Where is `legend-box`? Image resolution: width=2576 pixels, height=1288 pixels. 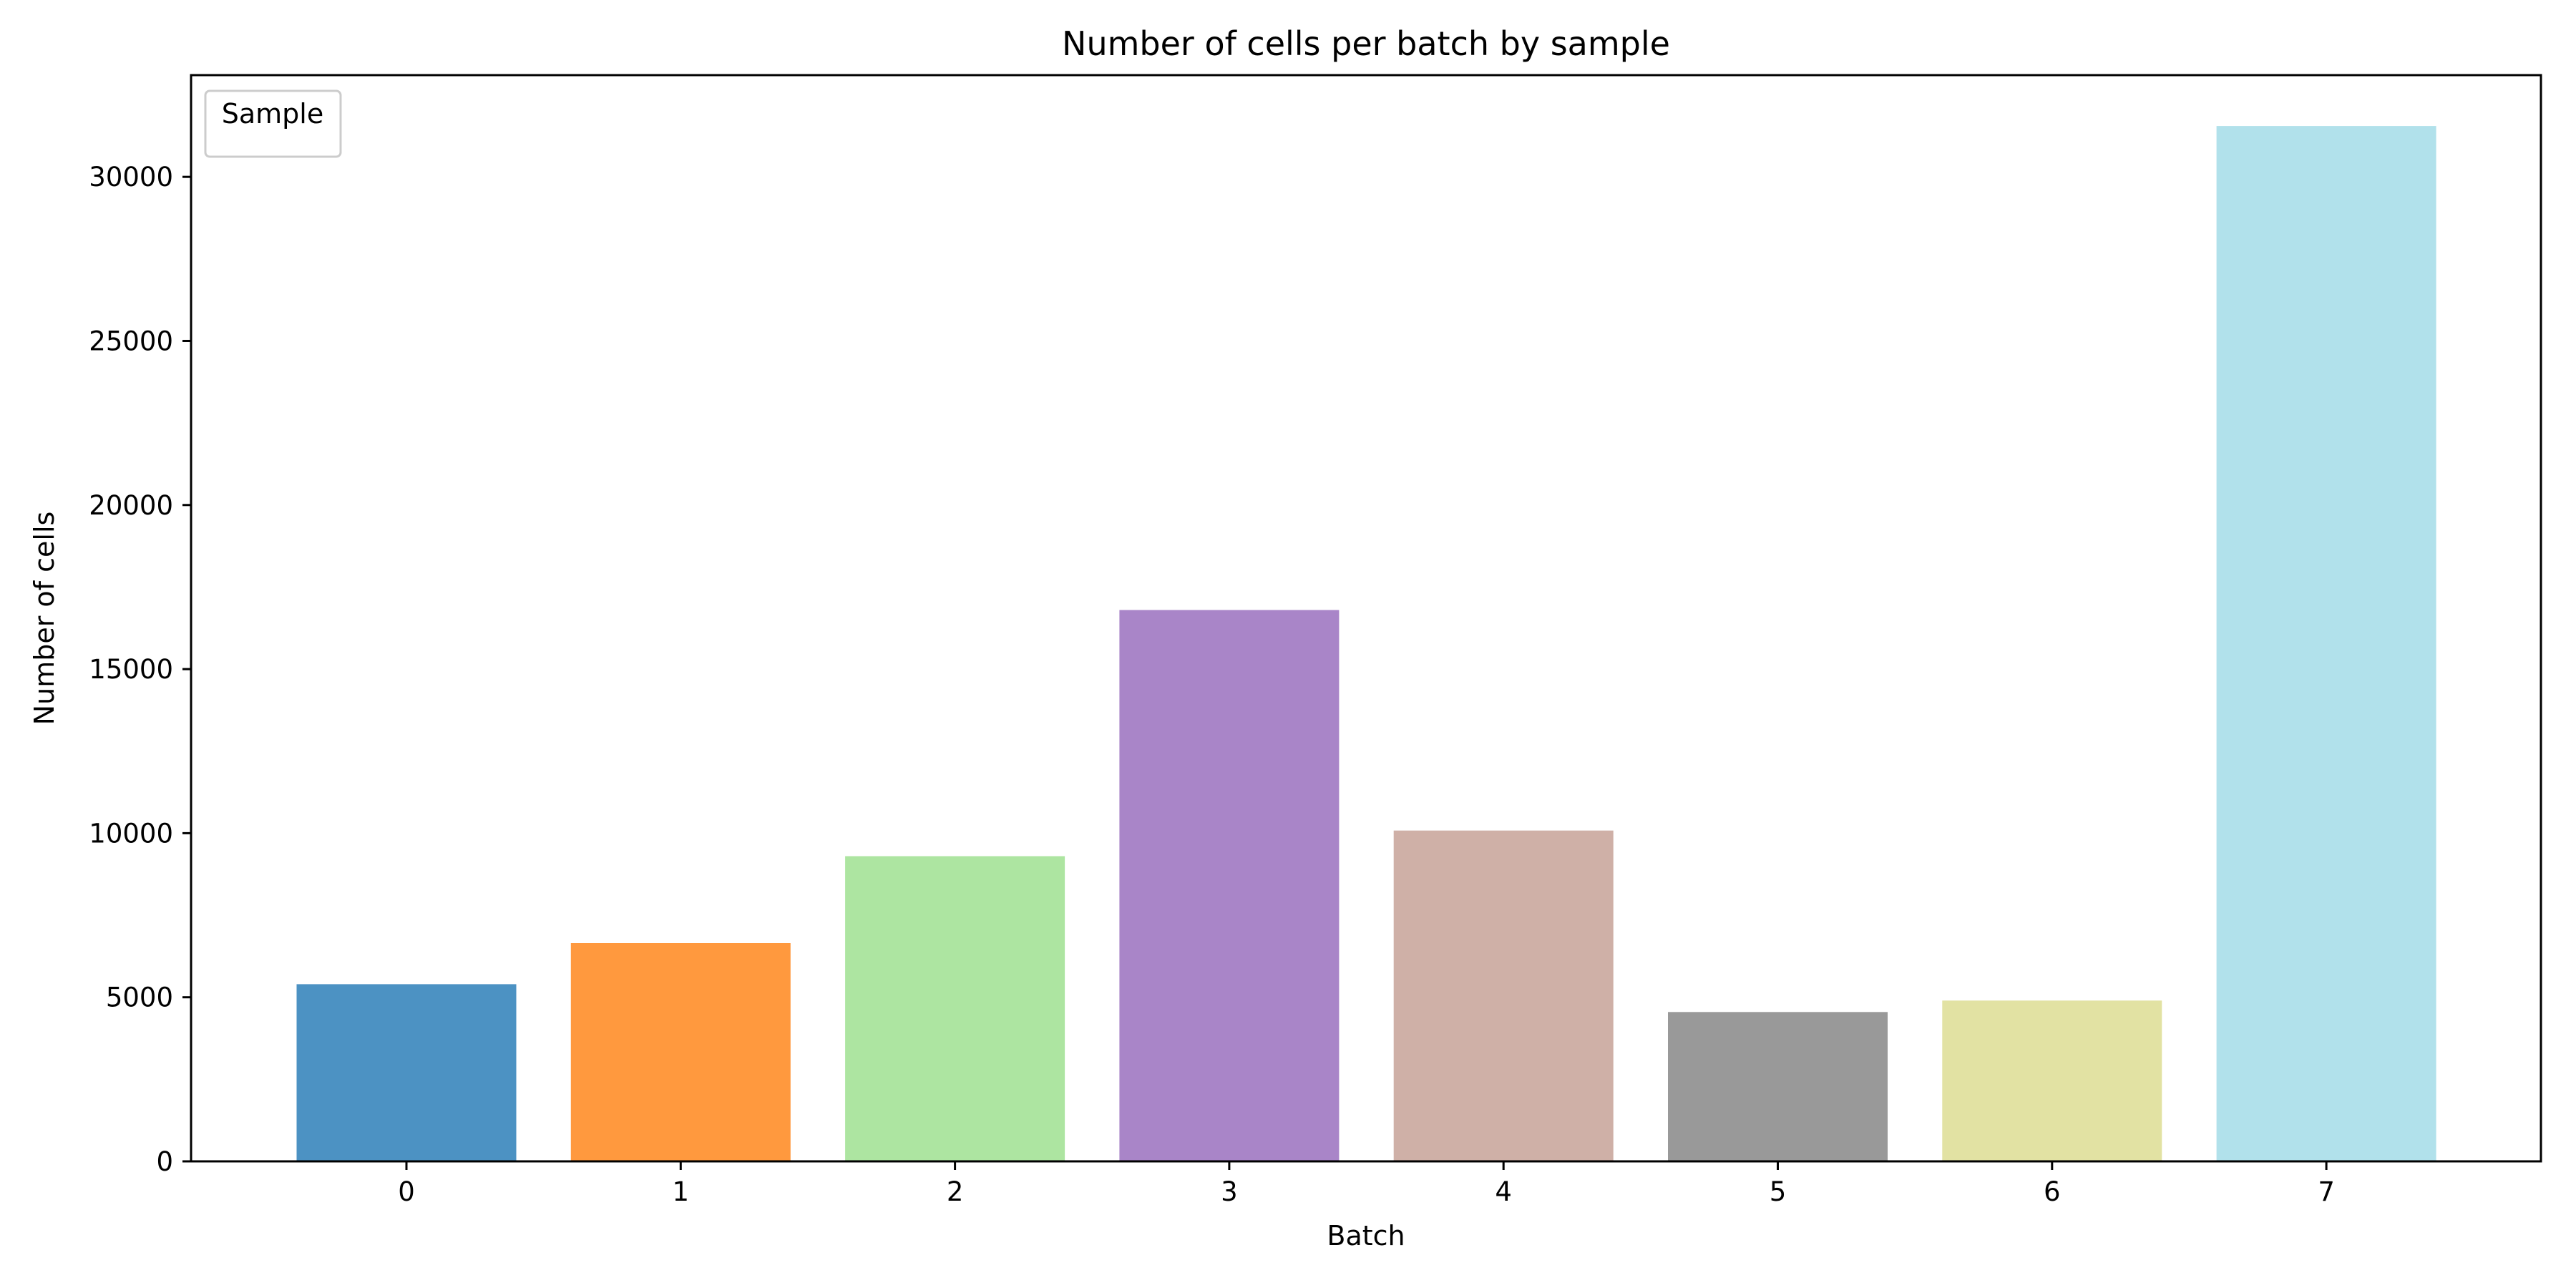 legend-box is located at coordinates (273, 123).